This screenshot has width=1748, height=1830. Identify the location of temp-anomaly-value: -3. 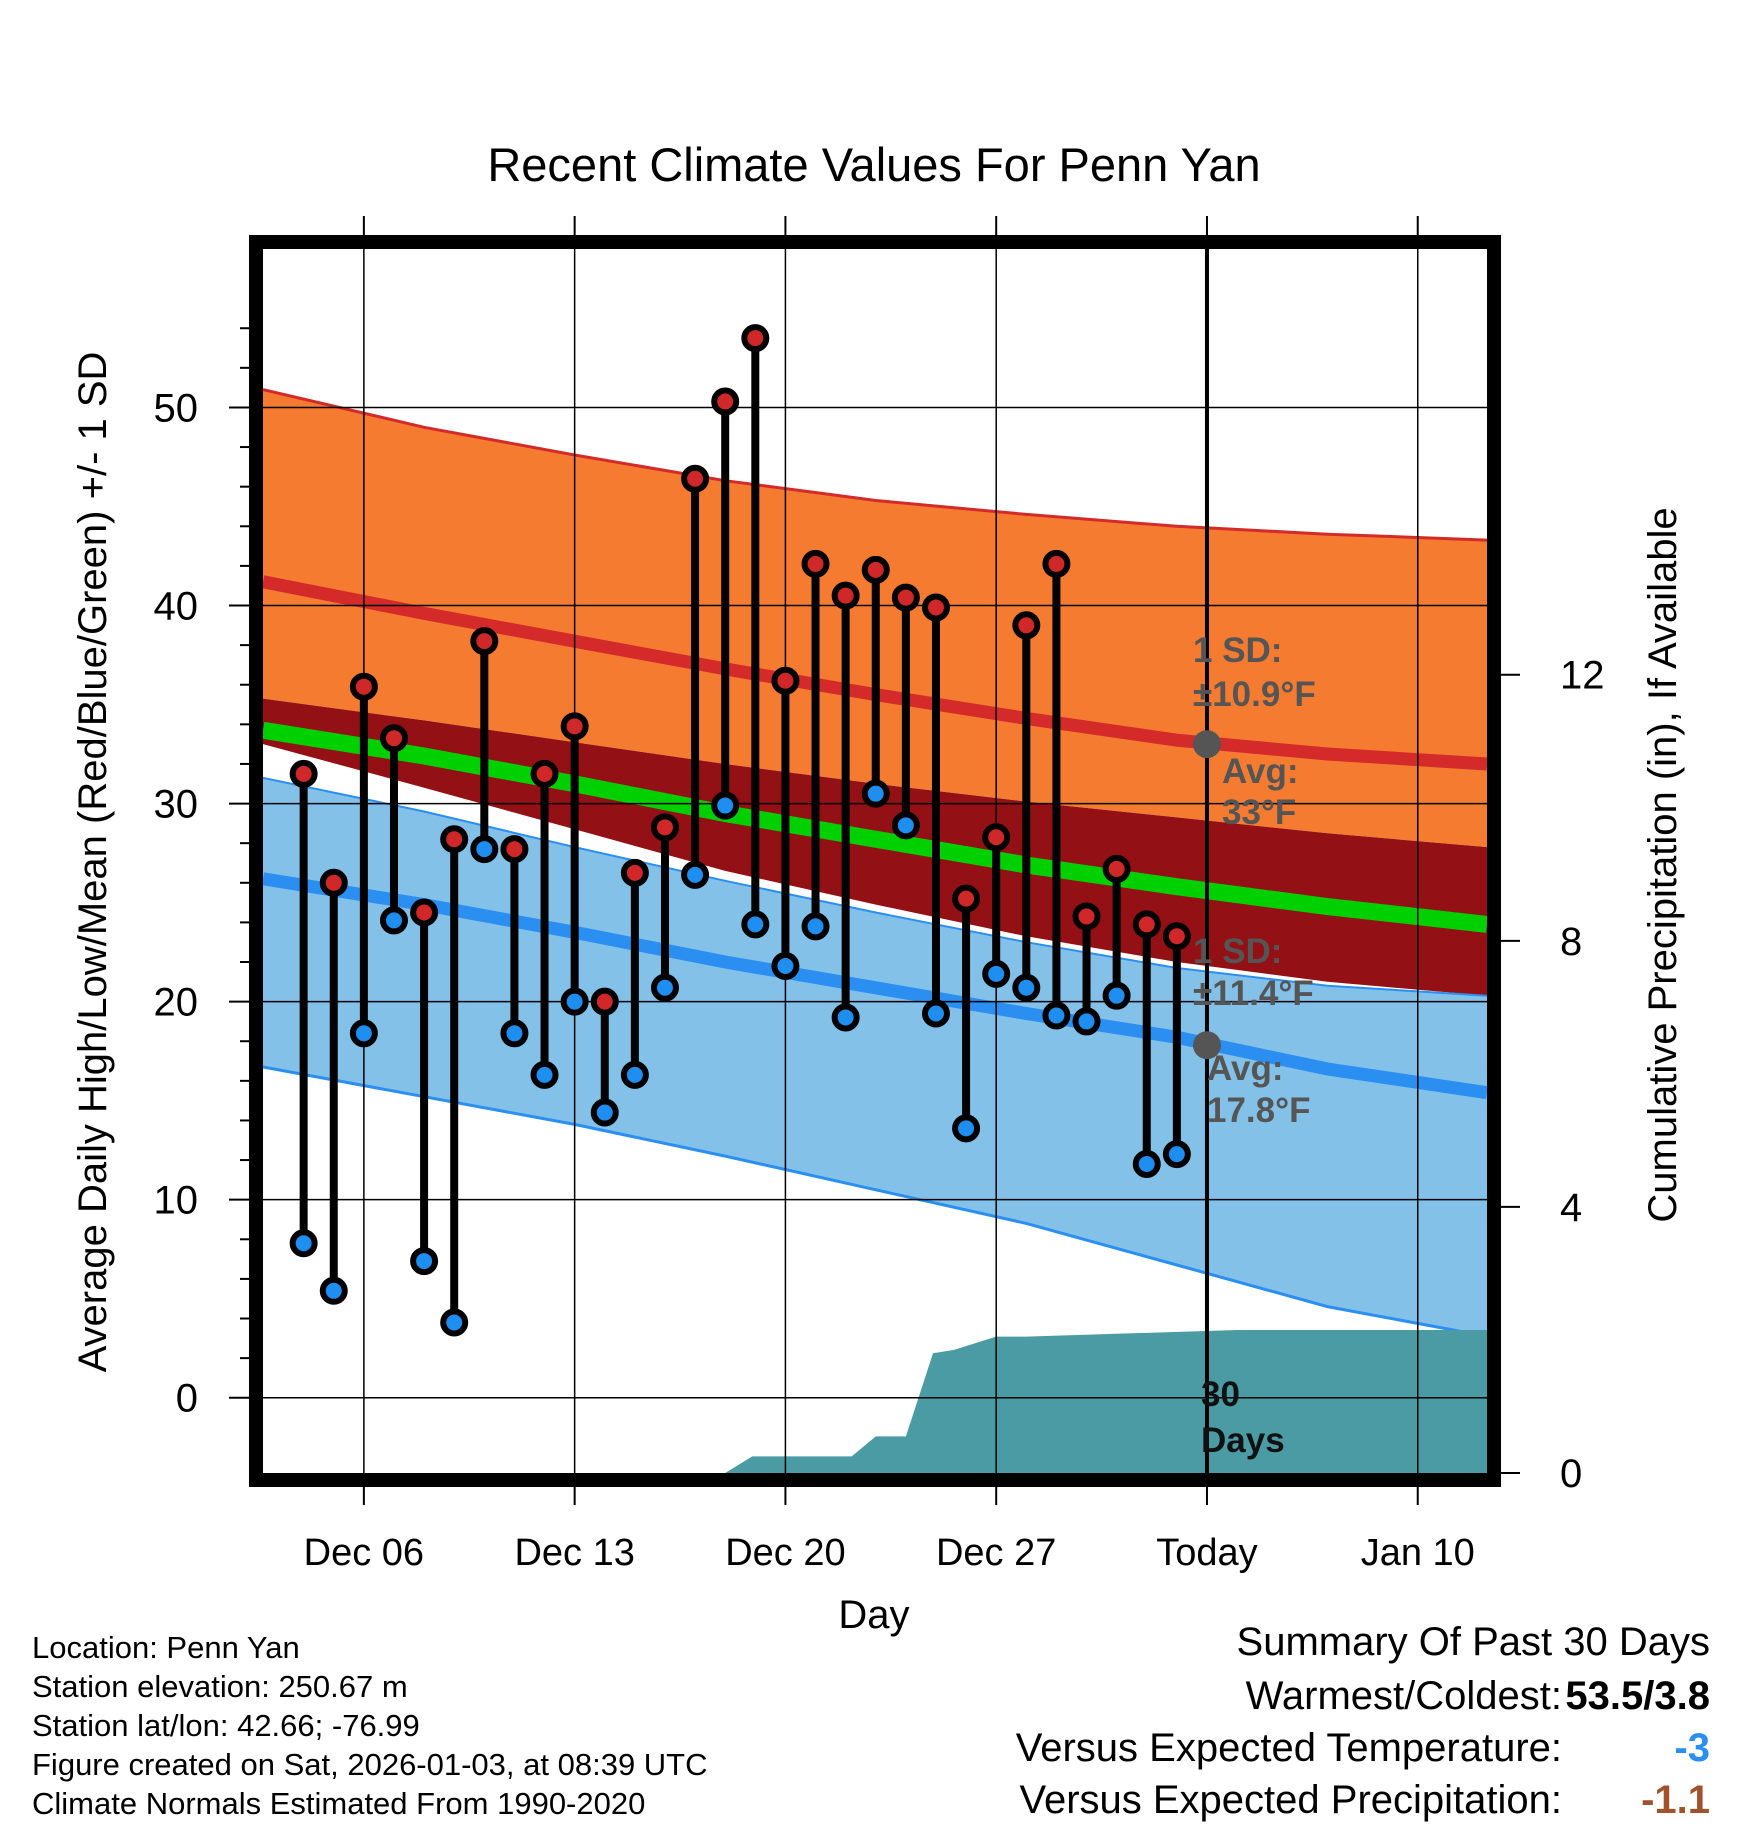
(1692, 1748).